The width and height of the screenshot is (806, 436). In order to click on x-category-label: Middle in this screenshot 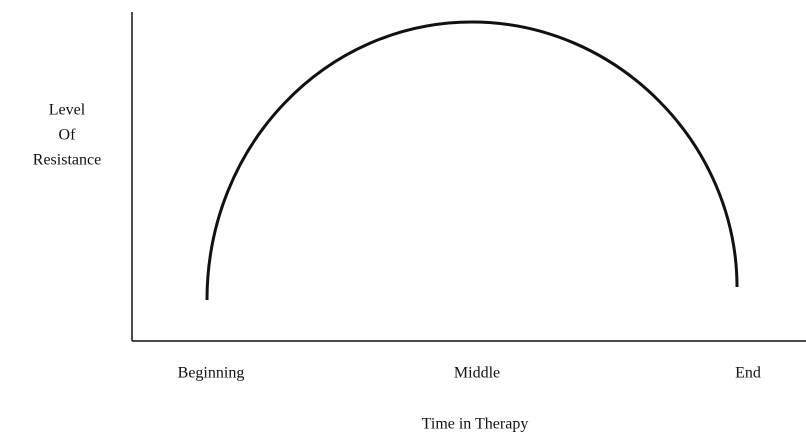, I will do `click(477, 373)`.